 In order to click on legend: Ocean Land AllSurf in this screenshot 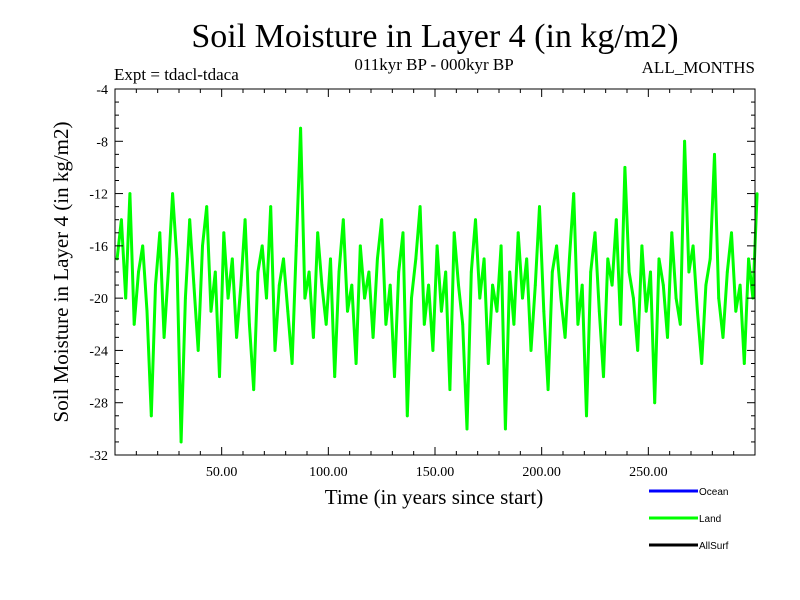, I will do `click(689, 519)`.